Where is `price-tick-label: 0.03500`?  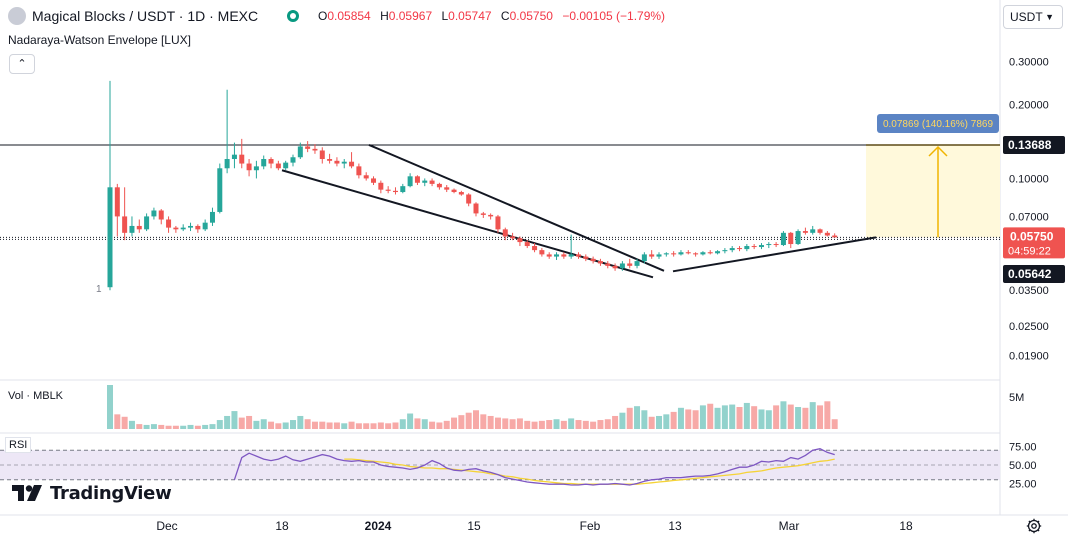
price-tick-label: 0.03500 is located at coordinates (1029, 291).